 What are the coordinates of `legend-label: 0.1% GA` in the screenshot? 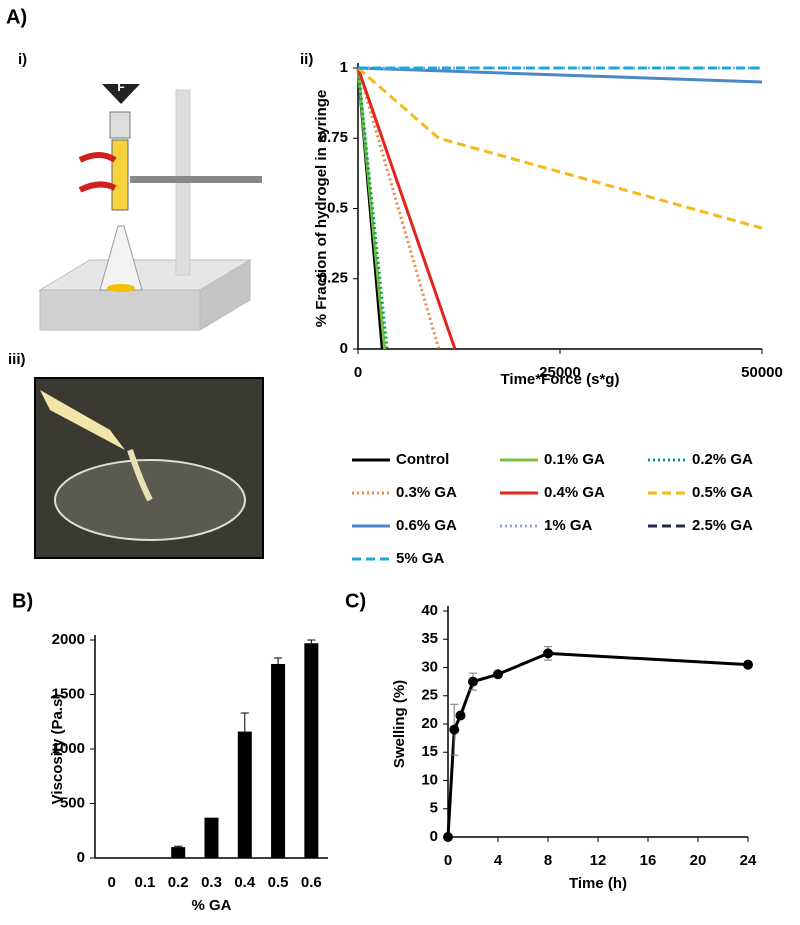 It's located at (574, 459).